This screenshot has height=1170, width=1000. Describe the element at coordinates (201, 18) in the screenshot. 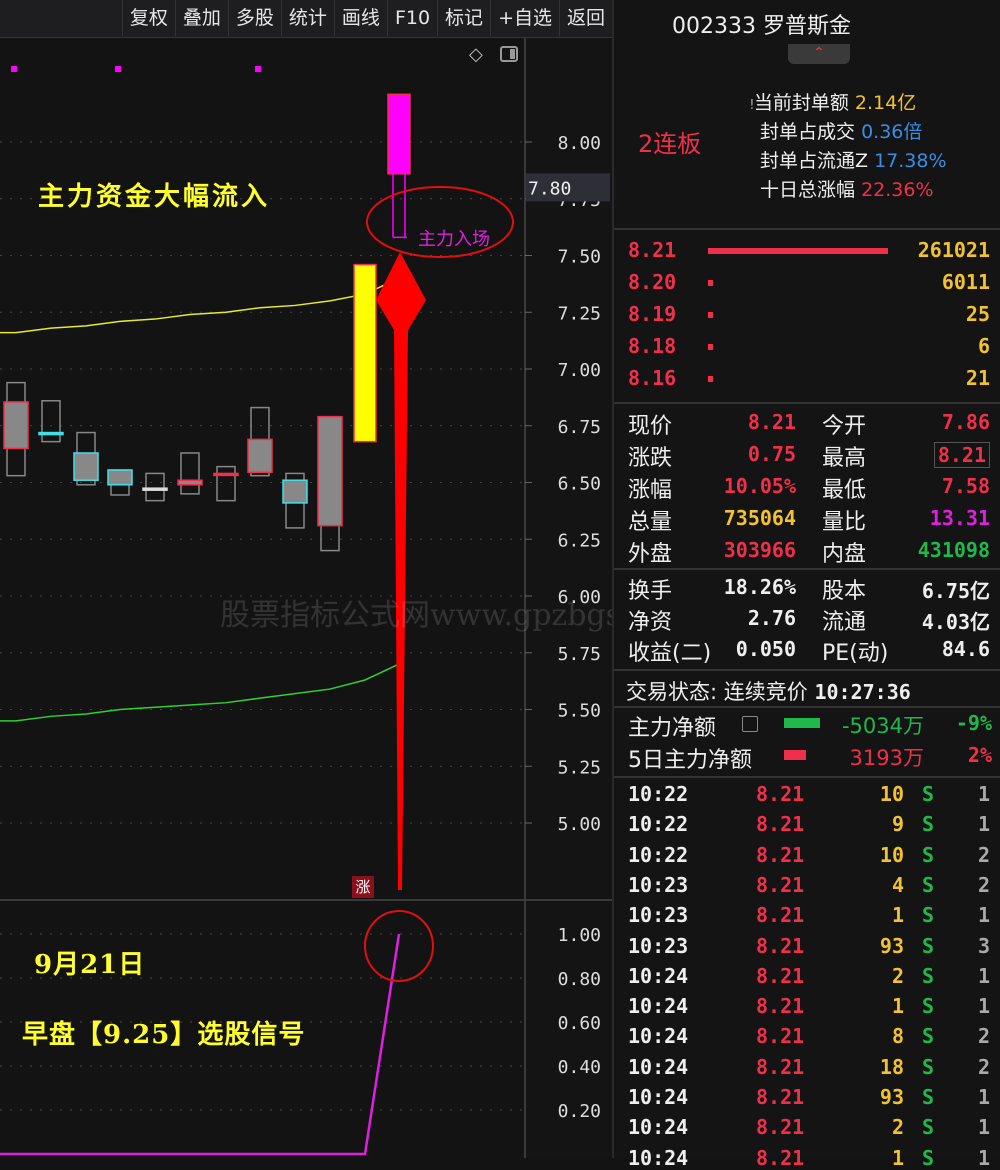

I see `toolbar-button: 叠加` at that location.